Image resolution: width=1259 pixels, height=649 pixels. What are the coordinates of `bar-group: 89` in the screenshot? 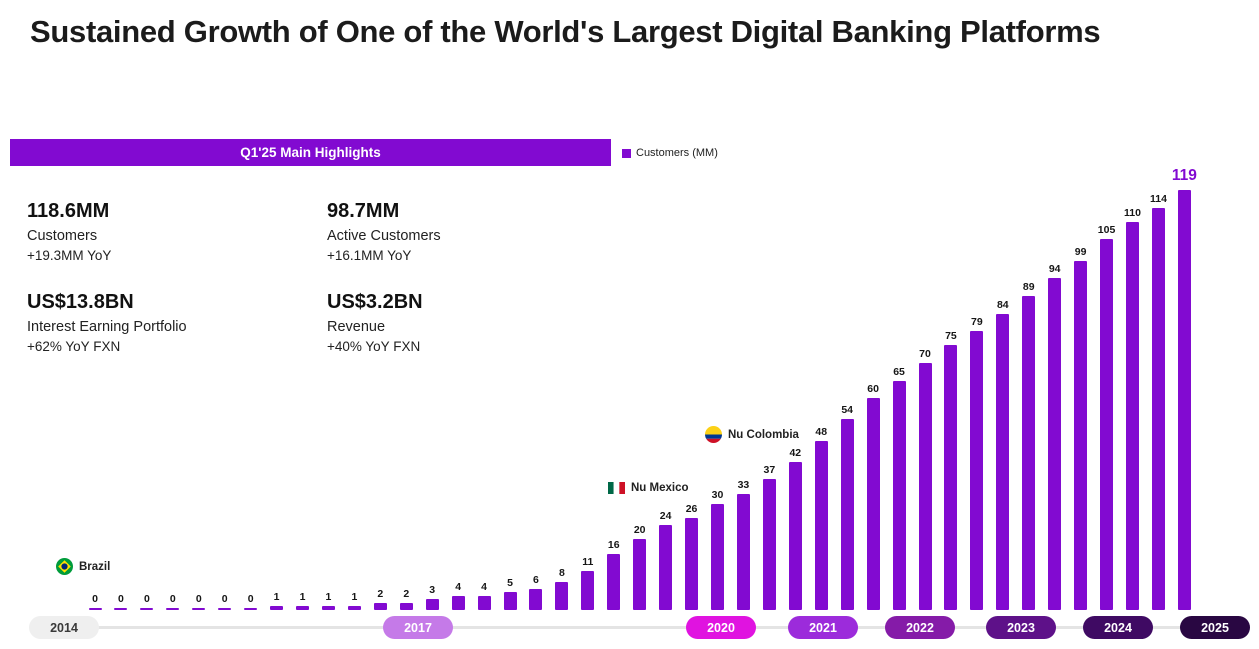 It's located at (1029, 445).